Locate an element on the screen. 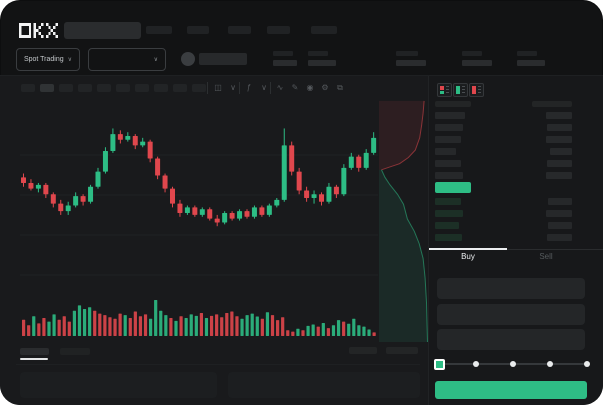  buy-tab-indicator is located at coordinates (468, 249).